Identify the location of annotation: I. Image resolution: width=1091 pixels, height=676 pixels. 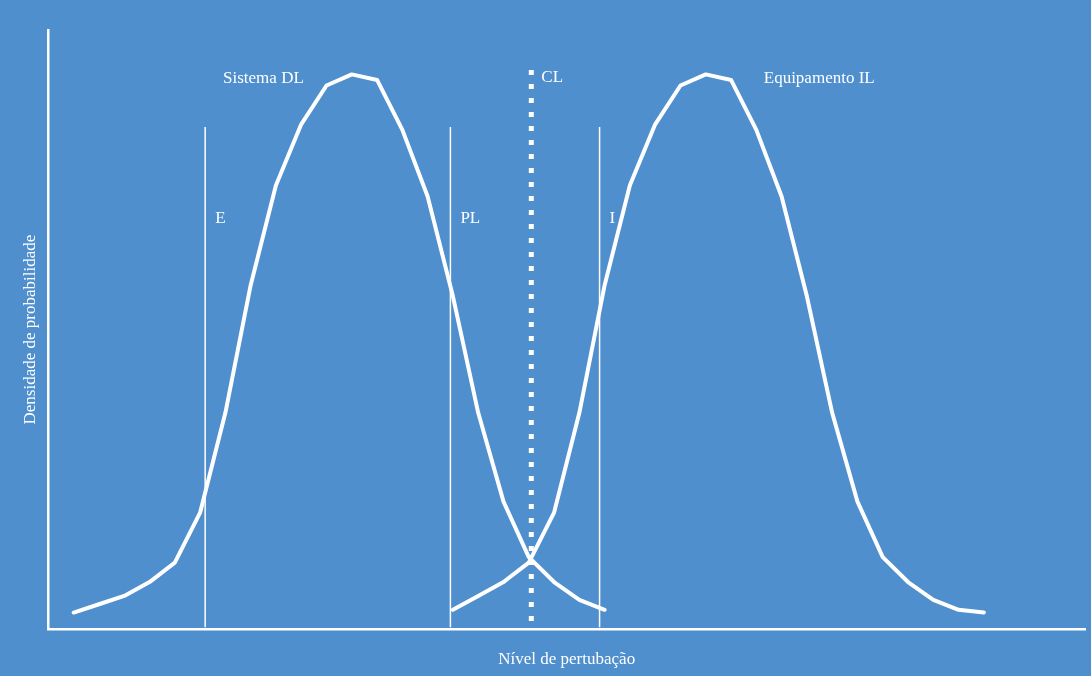
(612, 218).